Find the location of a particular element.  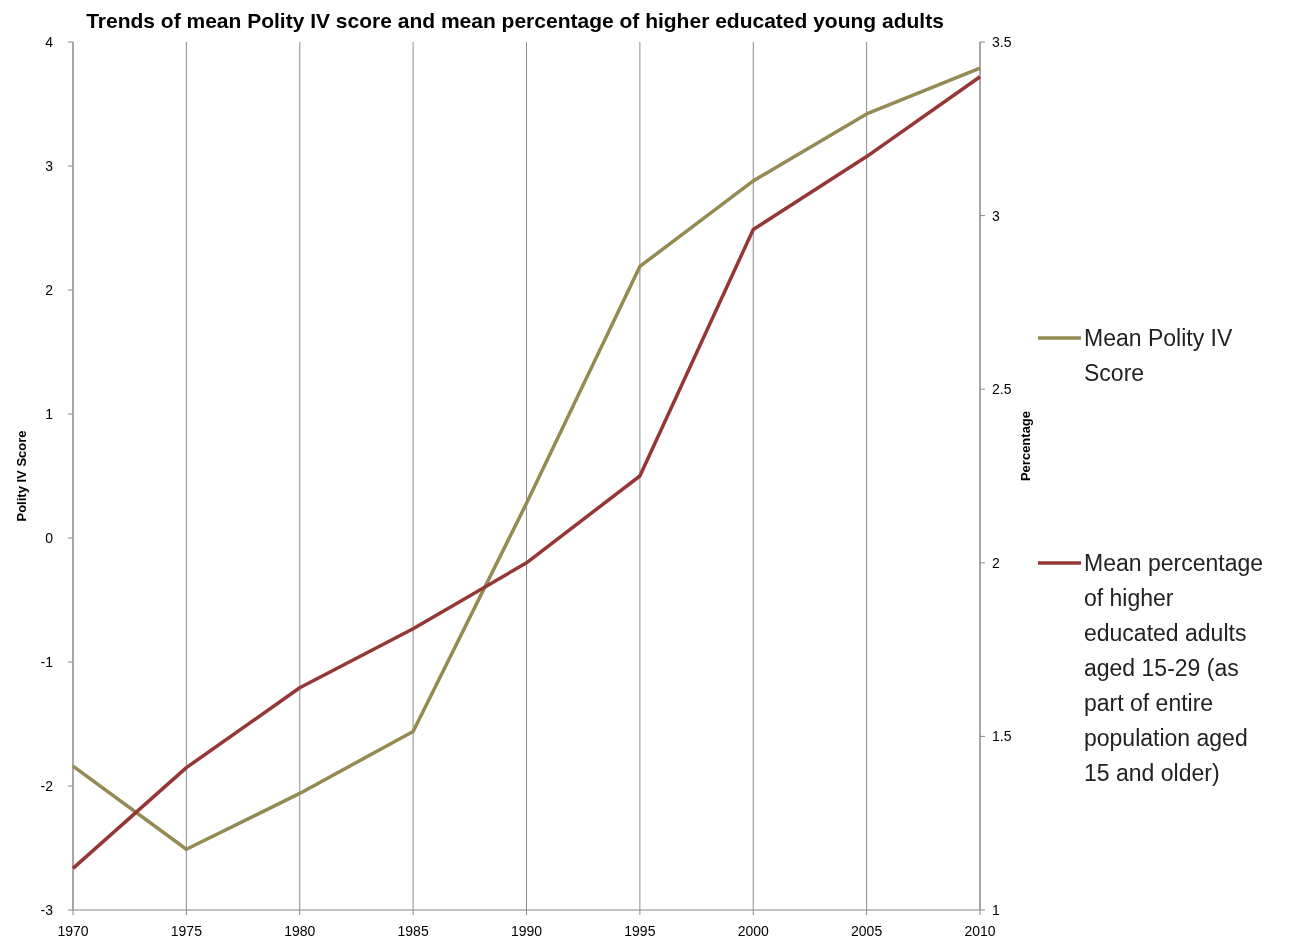

y2-tick-label: 2 is located at coordinates (996, 562).